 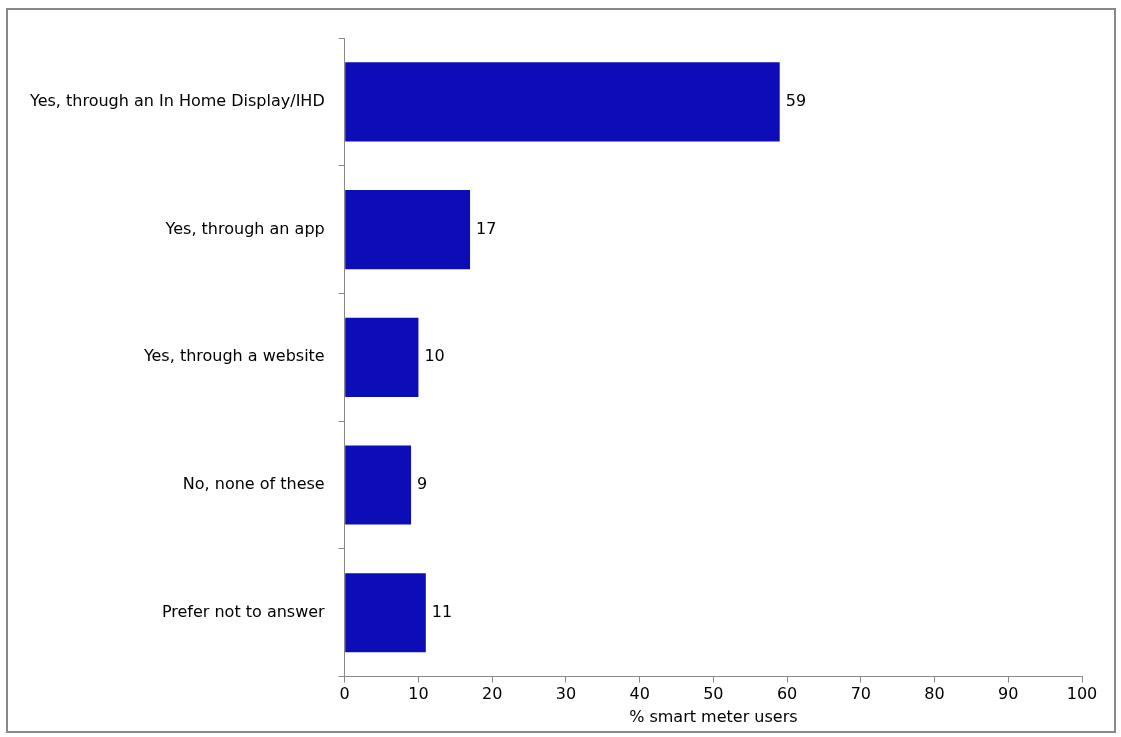 What do you see at coordinates (787, 694) in the screenshot?
I see `x-tick-label: 60` at bounding box center [787, 694].